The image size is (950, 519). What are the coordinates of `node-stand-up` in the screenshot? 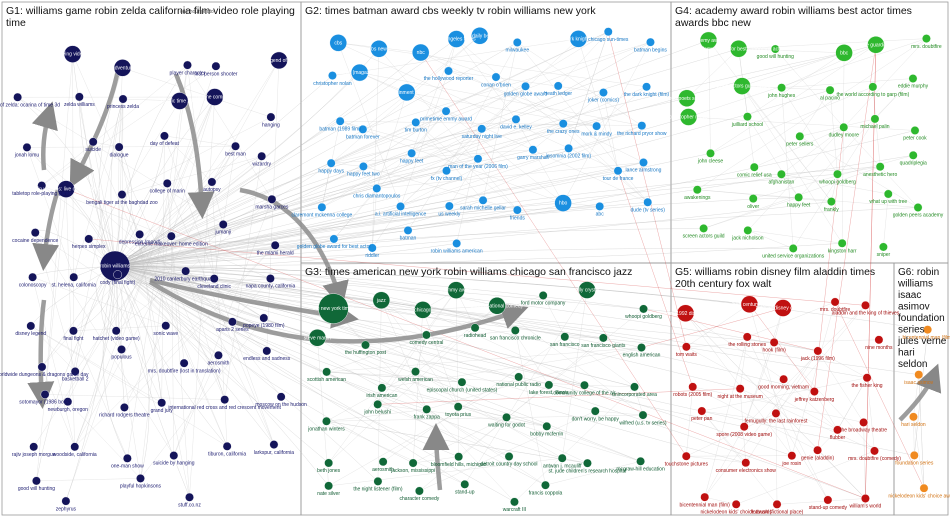 It's located at (465, 484).